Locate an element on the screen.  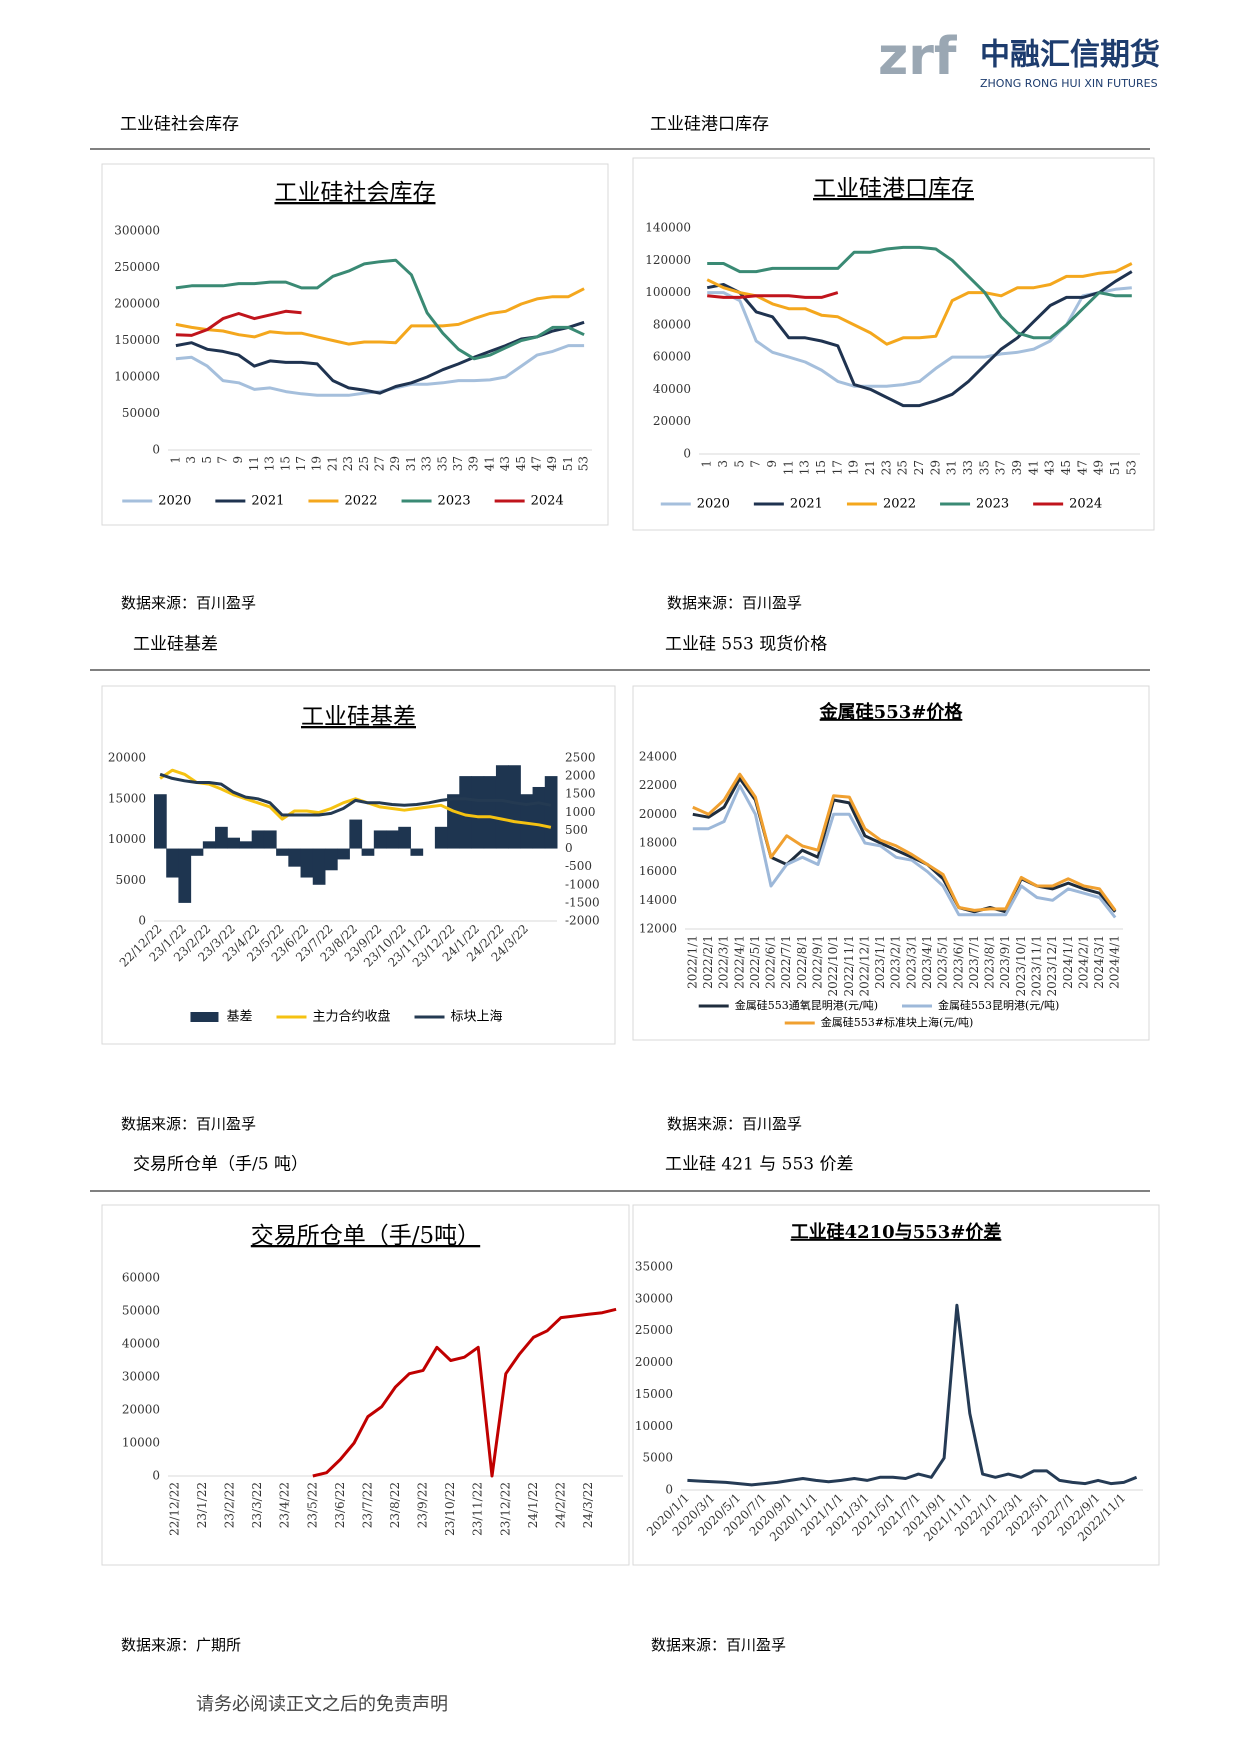
x-tick-label: 51 is located at coordinates (568, 463).